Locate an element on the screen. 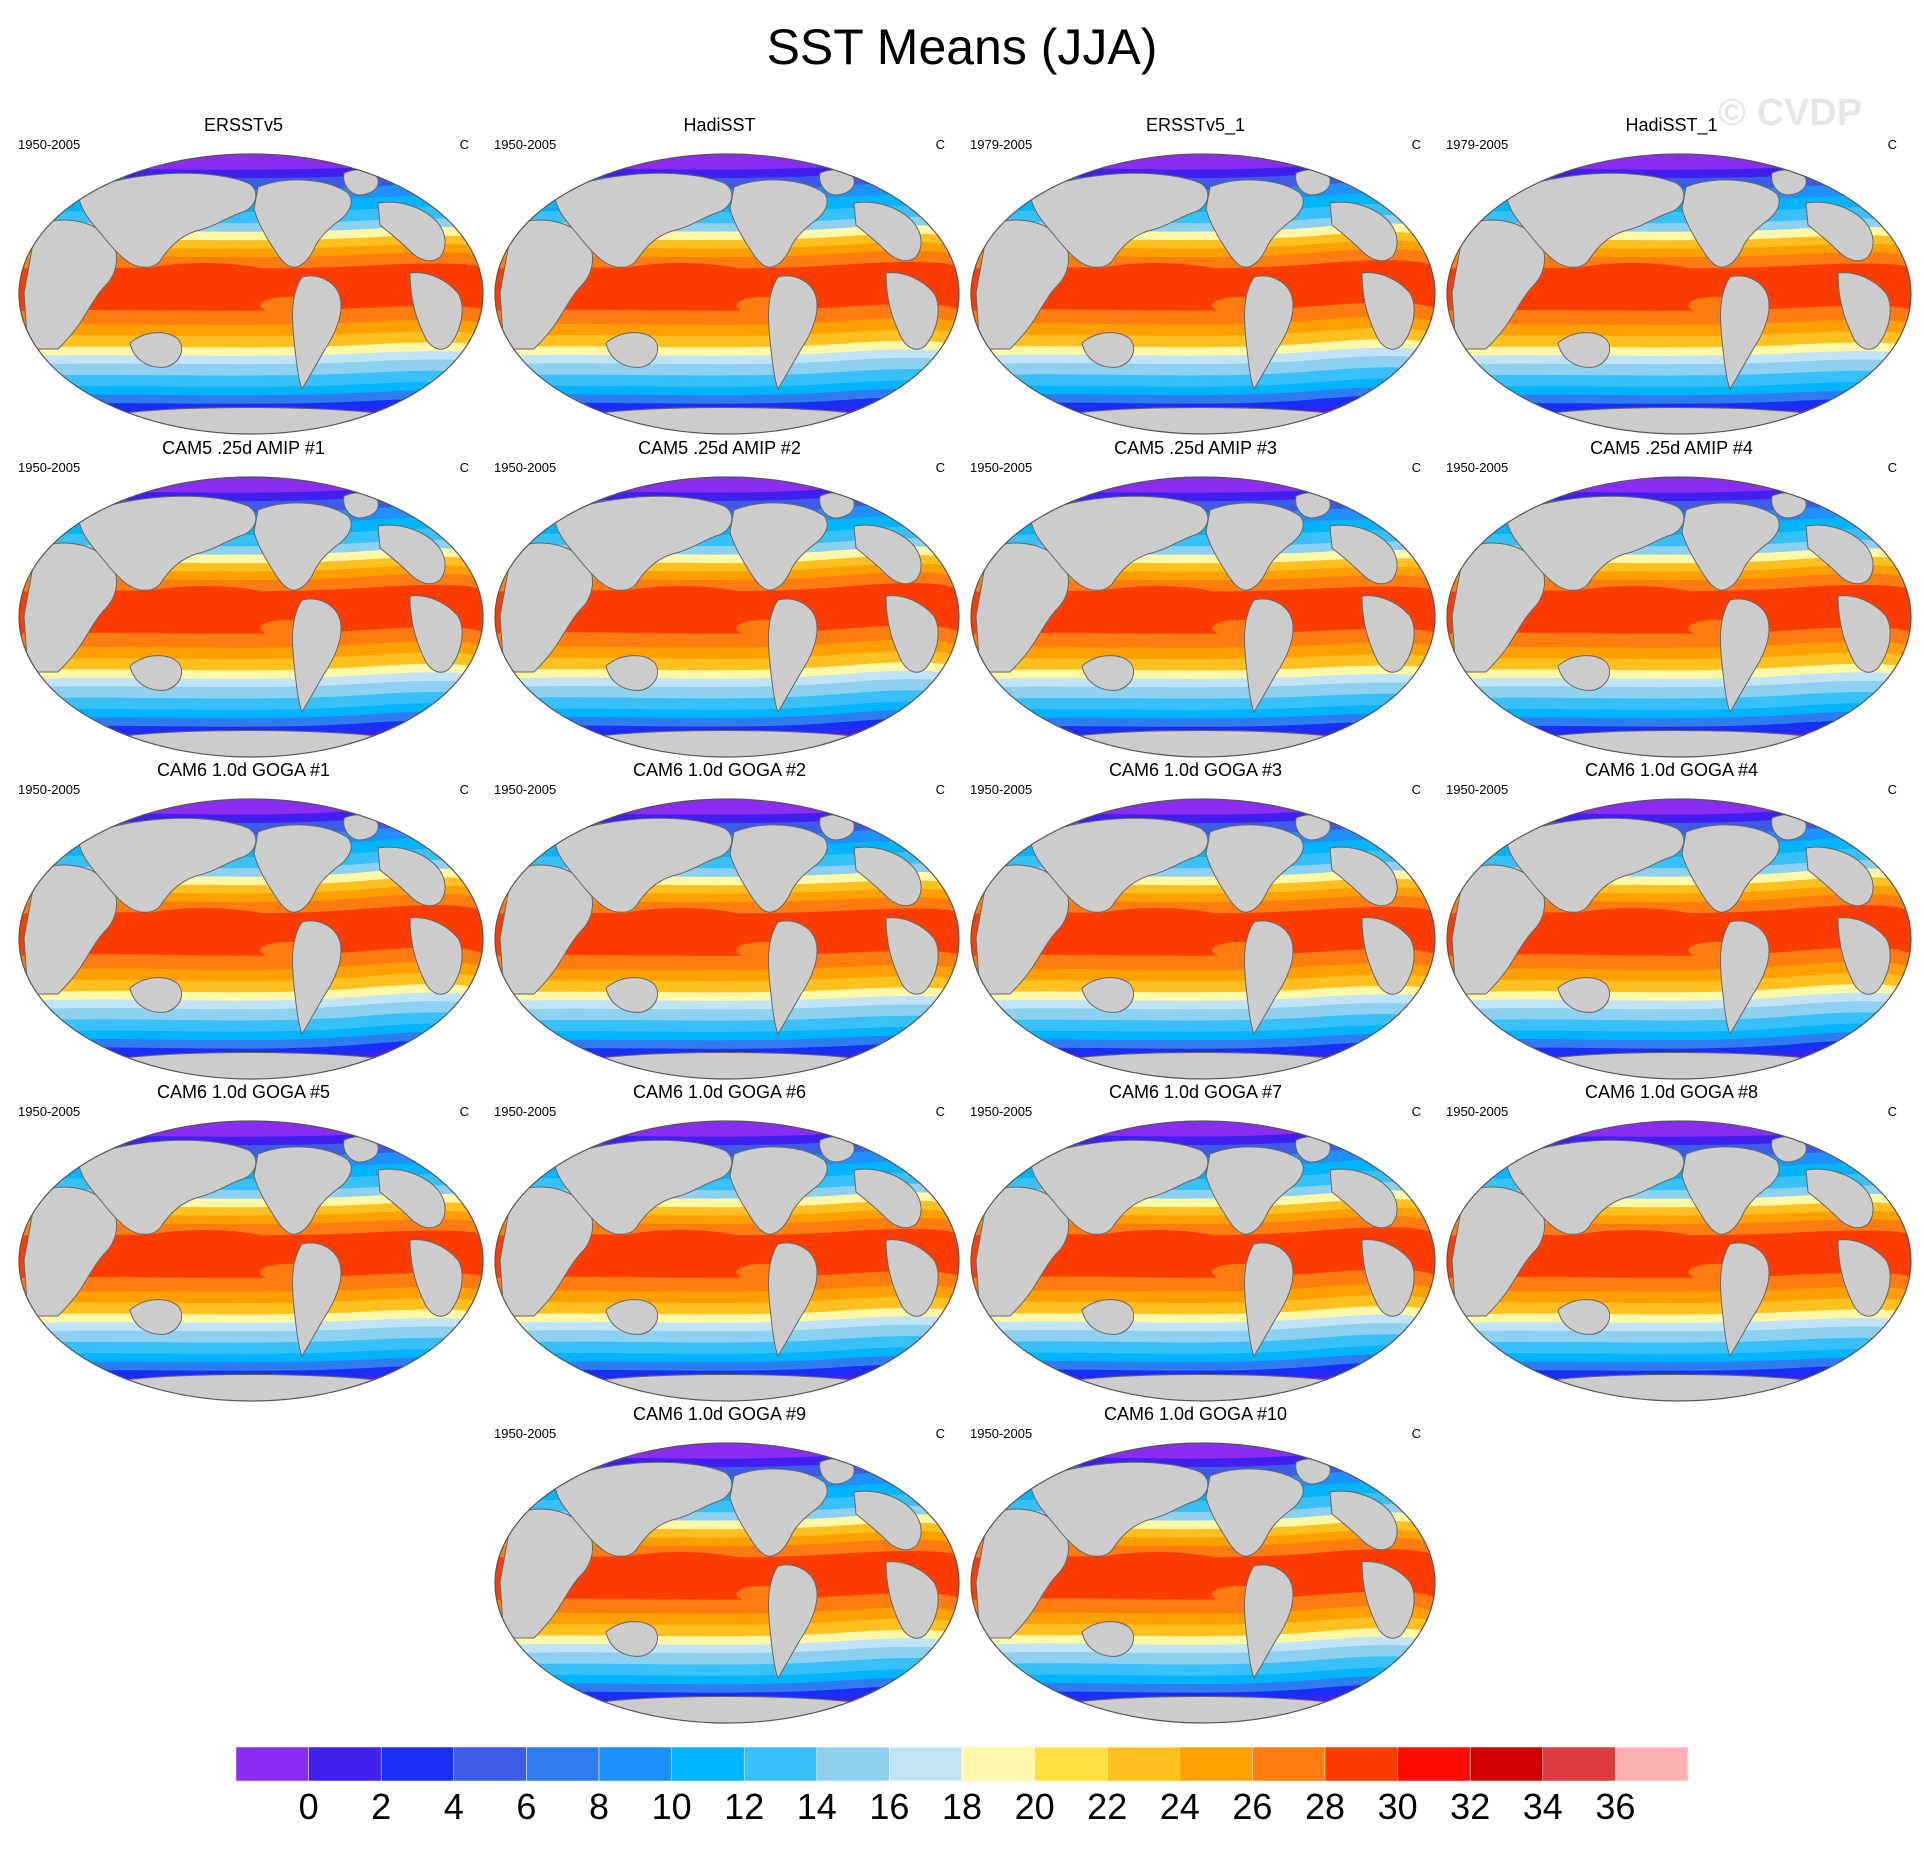  colorbar-tick-label: 20 is located at coordinates (1035, 1806).